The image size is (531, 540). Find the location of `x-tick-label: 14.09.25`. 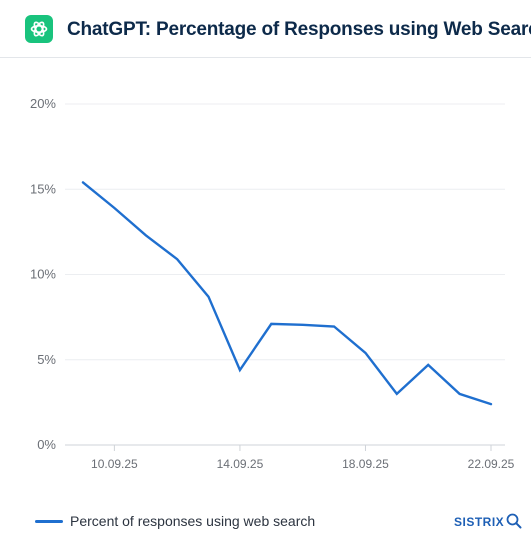

x-tick-label: 14.09.25 is located at coordinates (240, 464).